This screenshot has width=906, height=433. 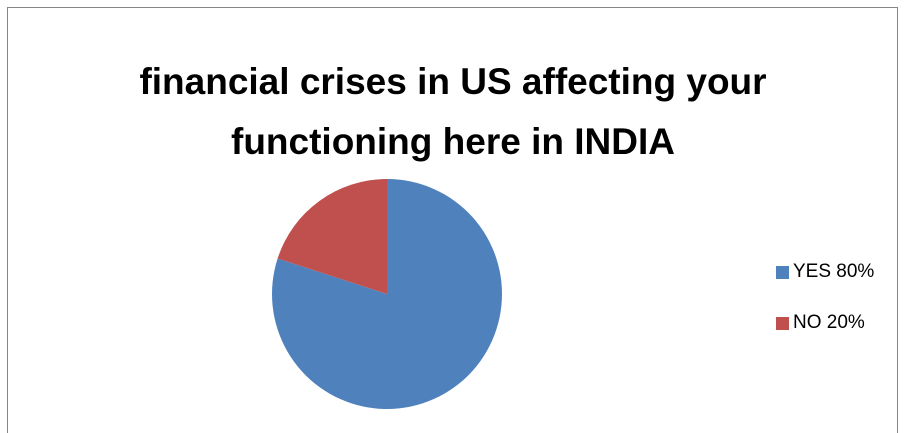 I want to click on legend: YES 80% NO 20%, so click(x=825, y=309).